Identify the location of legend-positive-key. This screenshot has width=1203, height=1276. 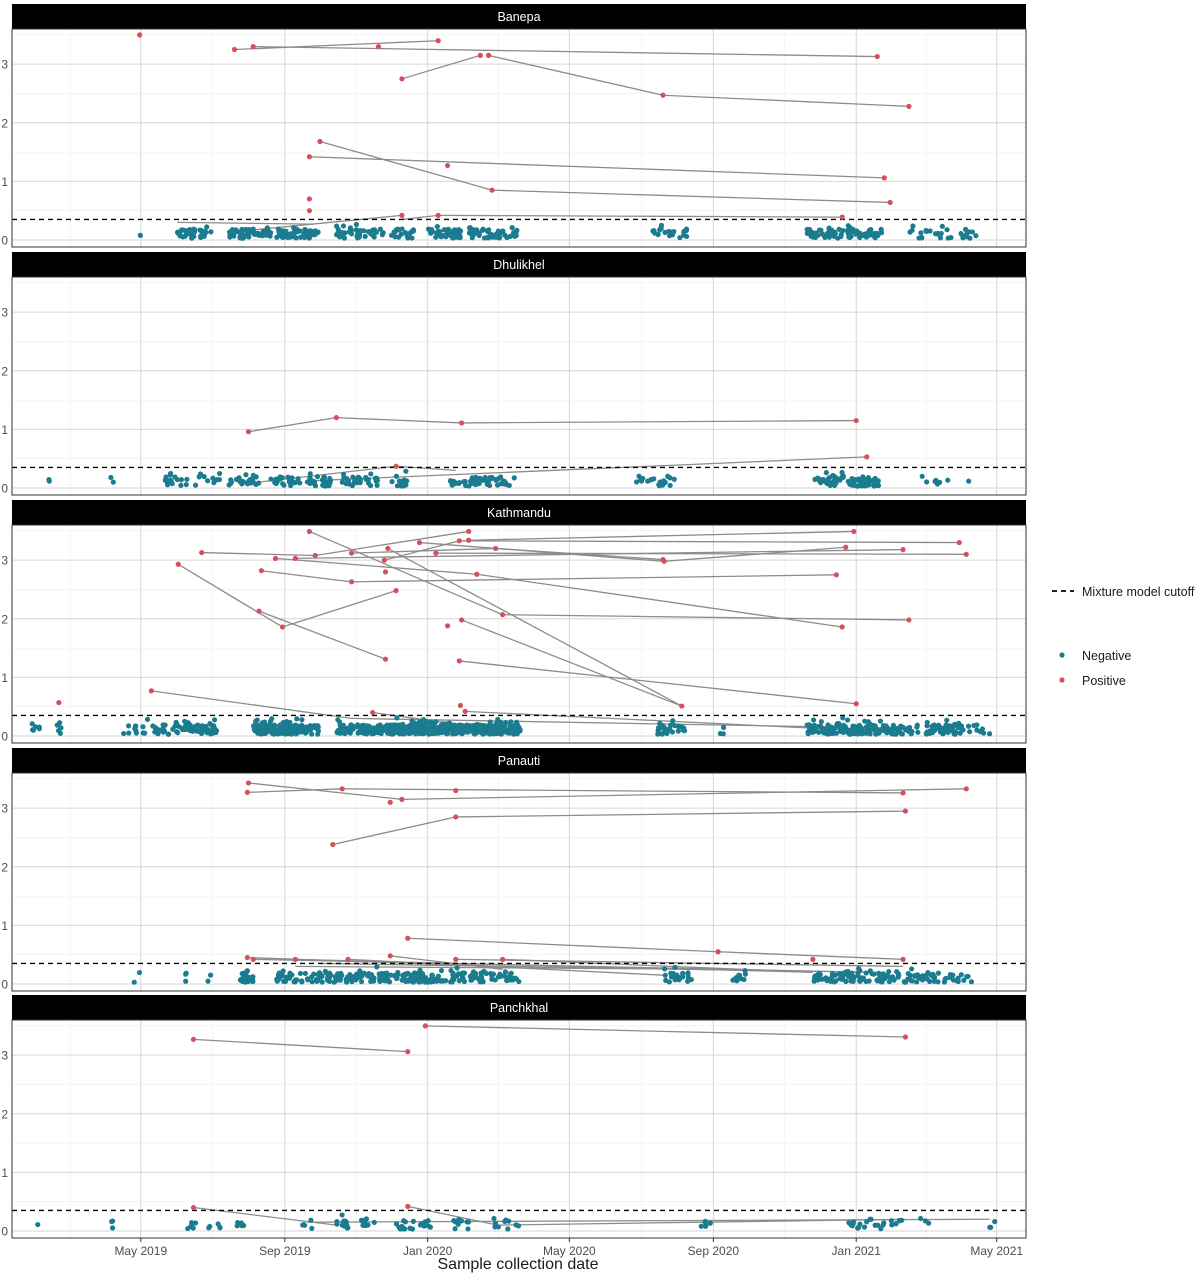
(1061, 679).